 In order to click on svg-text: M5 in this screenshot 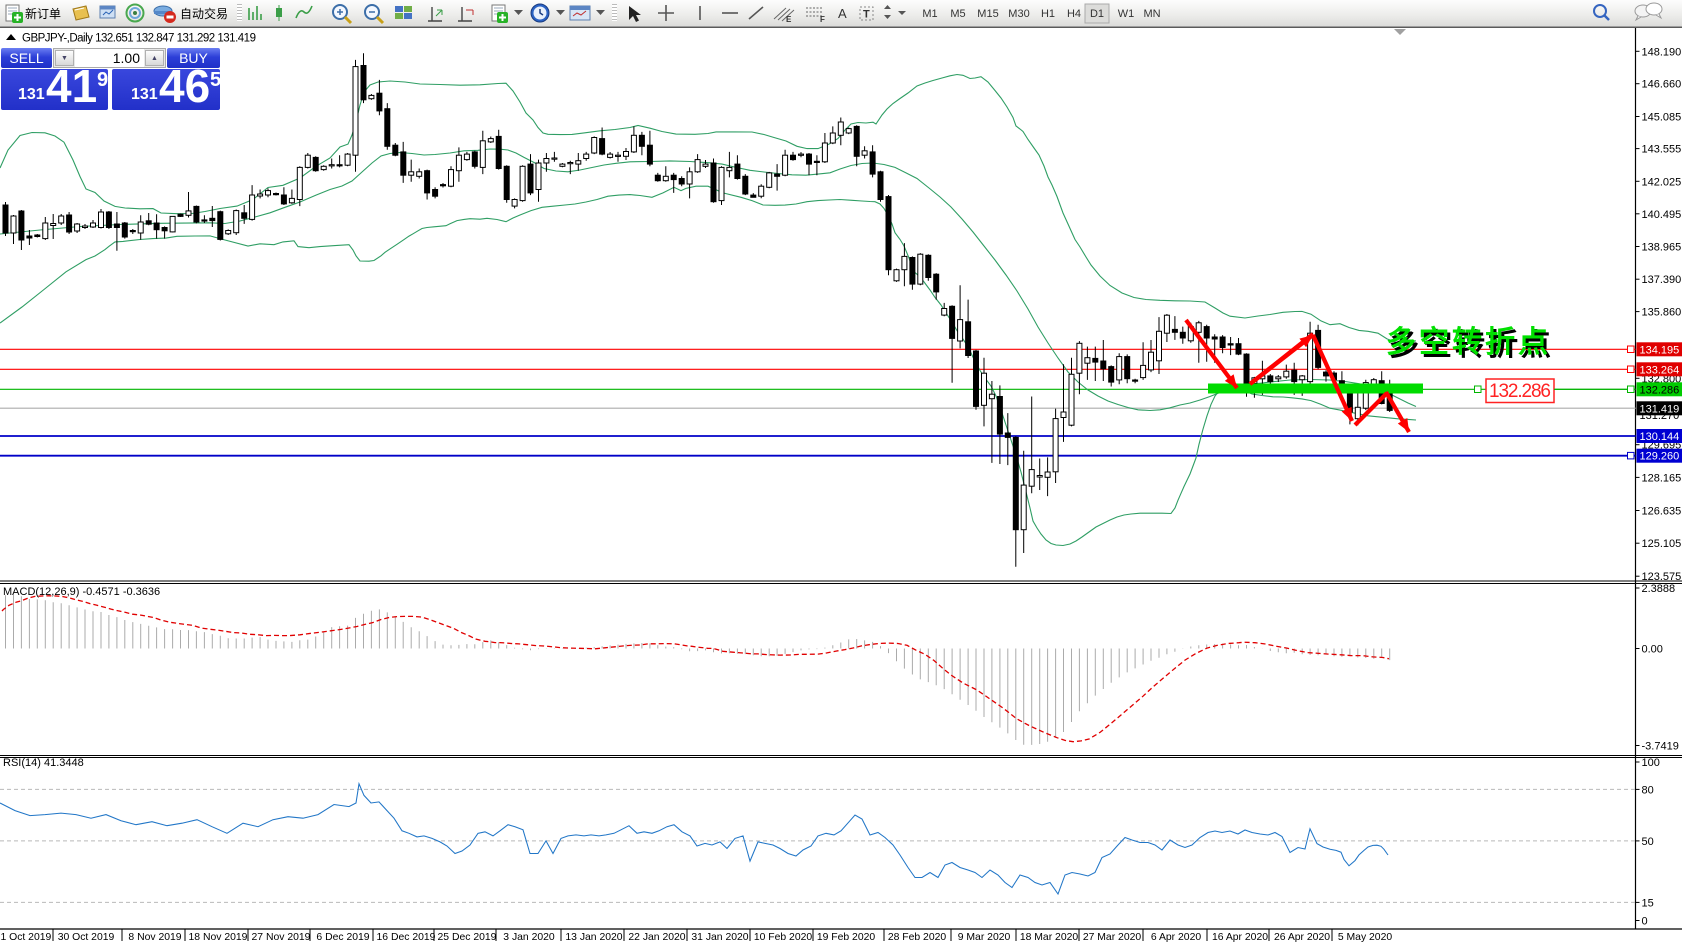, I will do `click(957, 14)`.